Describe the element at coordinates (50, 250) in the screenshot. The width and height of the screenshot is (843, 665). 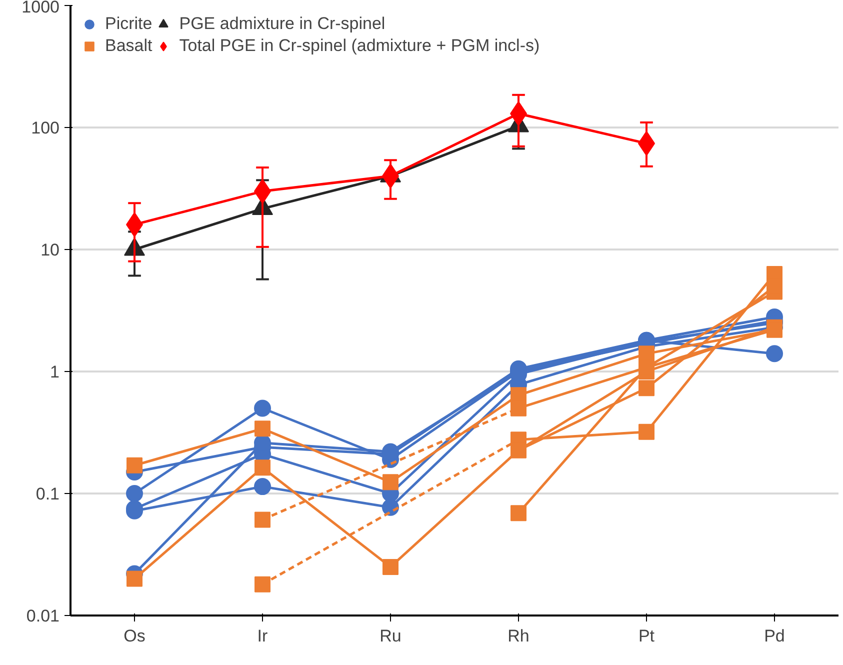
I see `y-tick-label: 10` at that location.